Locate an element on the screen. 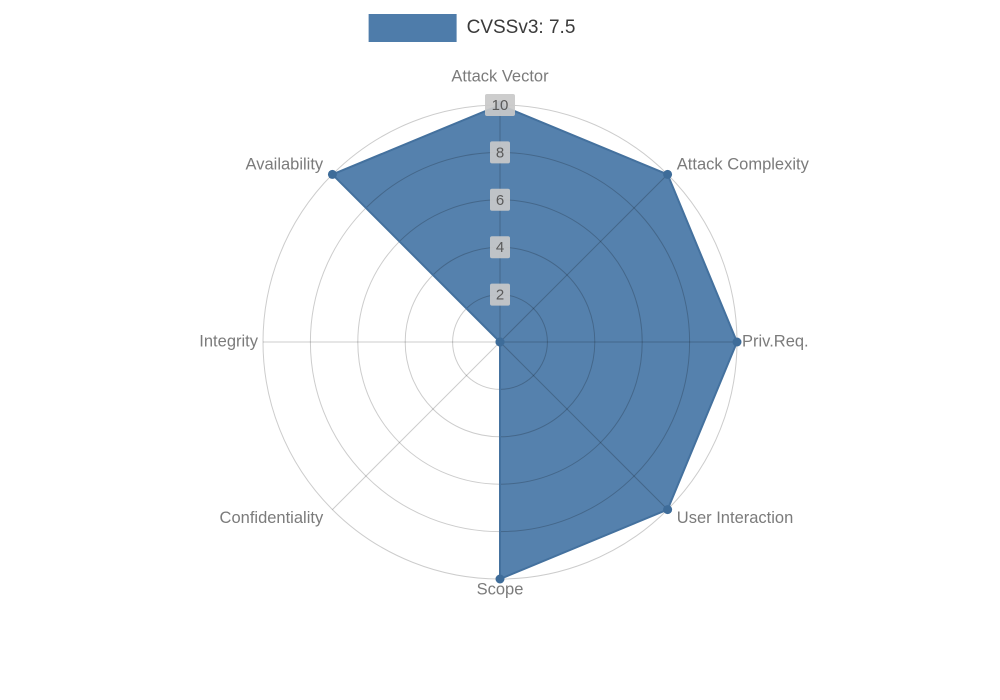 The height and width of the screenshot is (700, 1000). tick-label: 2 is located at coordinates (500, 295).